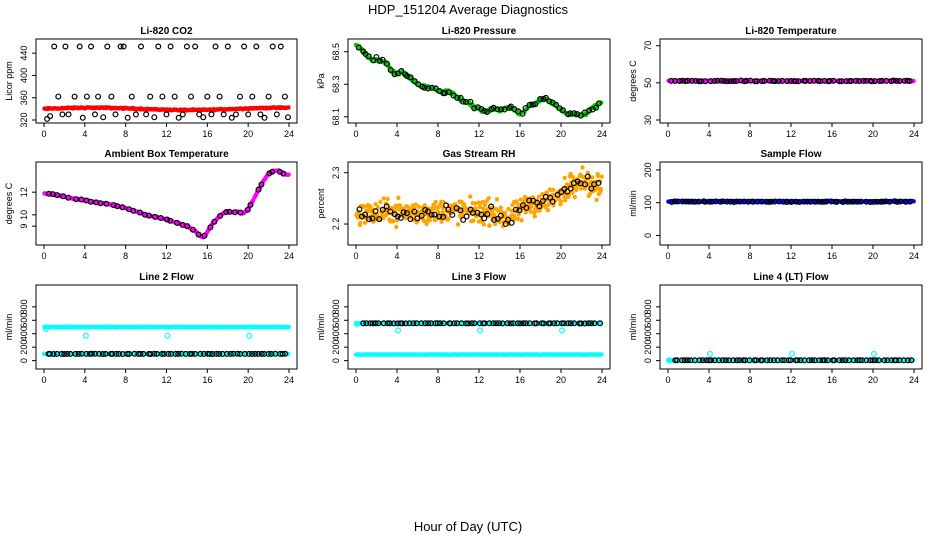 Image resolution: width=936 pixels, height=540 pixels. What do you see at coordinates (708, 380) in the screenshot?
I see `x-tick-label: 4` at bounding box center [708, 380].